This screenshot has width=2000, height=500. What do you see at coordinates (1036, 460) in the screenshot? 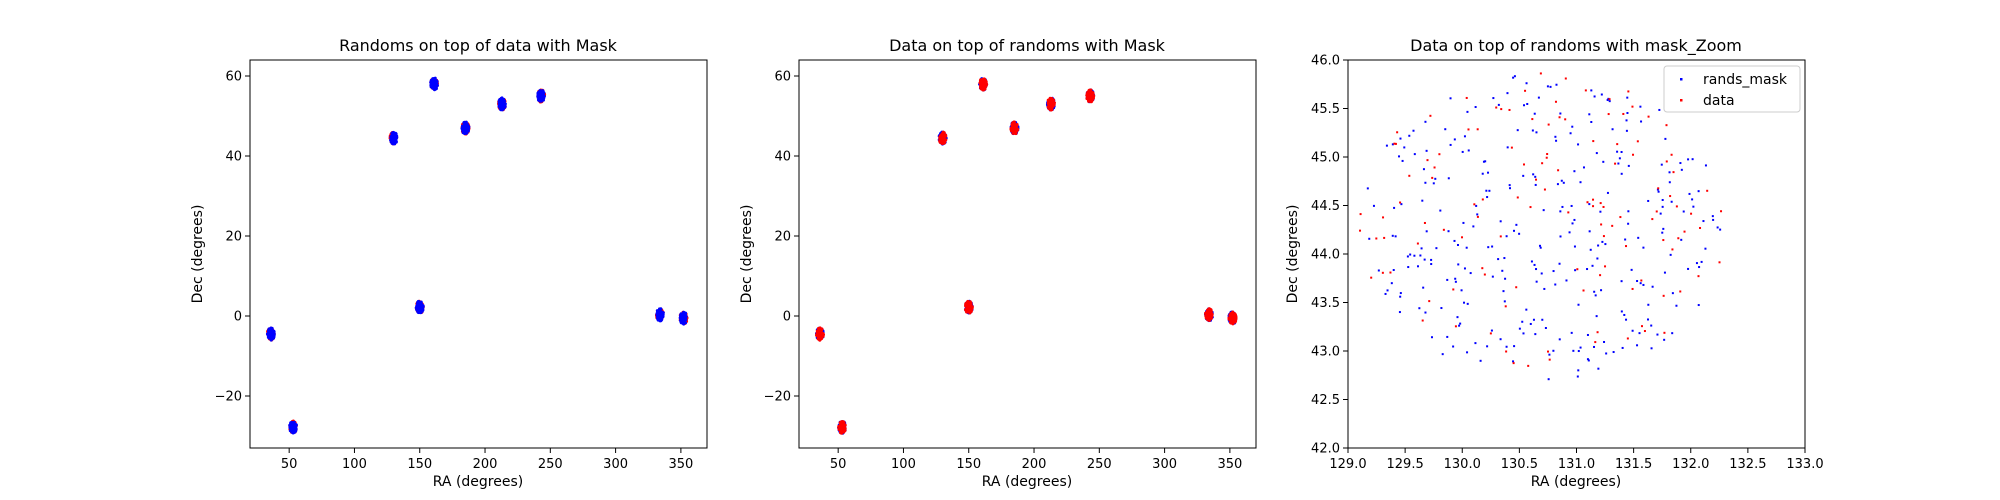
I see `panel-2-x-ticks: 50 100 150 200 250 300 350` at bounding box center [1036, 460].